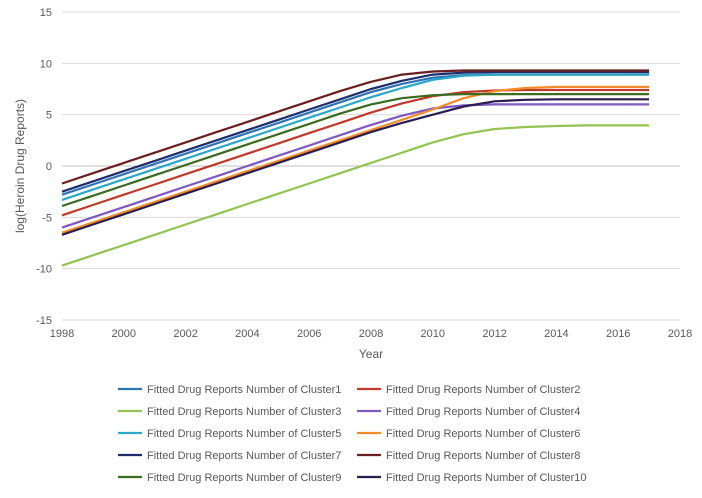  What do you see at coordinates (244, 478) in the screenshot?
I see `legend-label: Fitted Drug Reports Number of Cluster9` at bounding box center [244, 478].